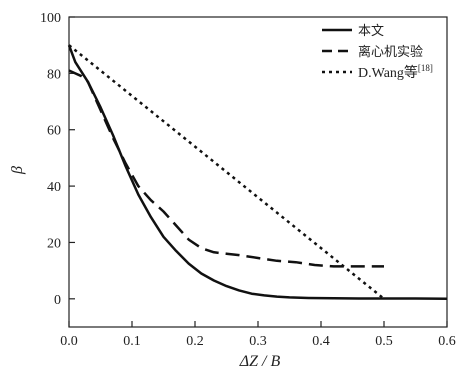  Describe the element at coordinates (54, 187) in the screenshot. I see `y-tick-label: 40` at that location.